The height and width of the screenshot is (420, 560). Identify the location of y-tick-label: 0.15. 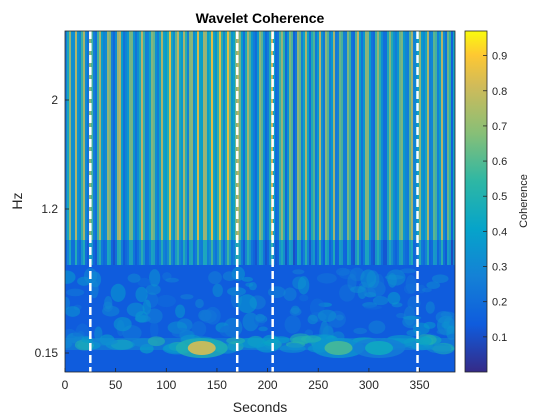
(47, 353).